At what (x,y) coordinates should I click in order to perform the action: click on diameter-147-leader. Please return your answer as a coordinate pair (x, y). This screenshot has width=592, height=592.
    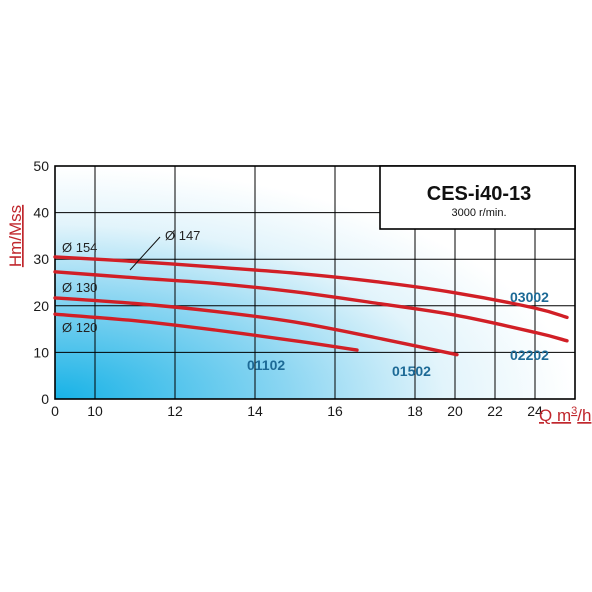
    Looking at the image, I should click on (145, 253).